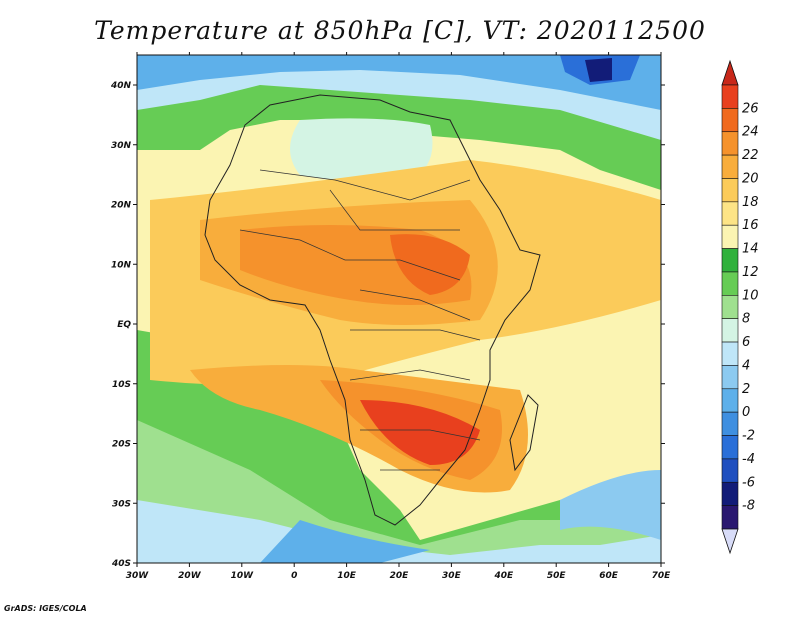  I want to click on lat-tick-label: 10S, so click(121, 385).